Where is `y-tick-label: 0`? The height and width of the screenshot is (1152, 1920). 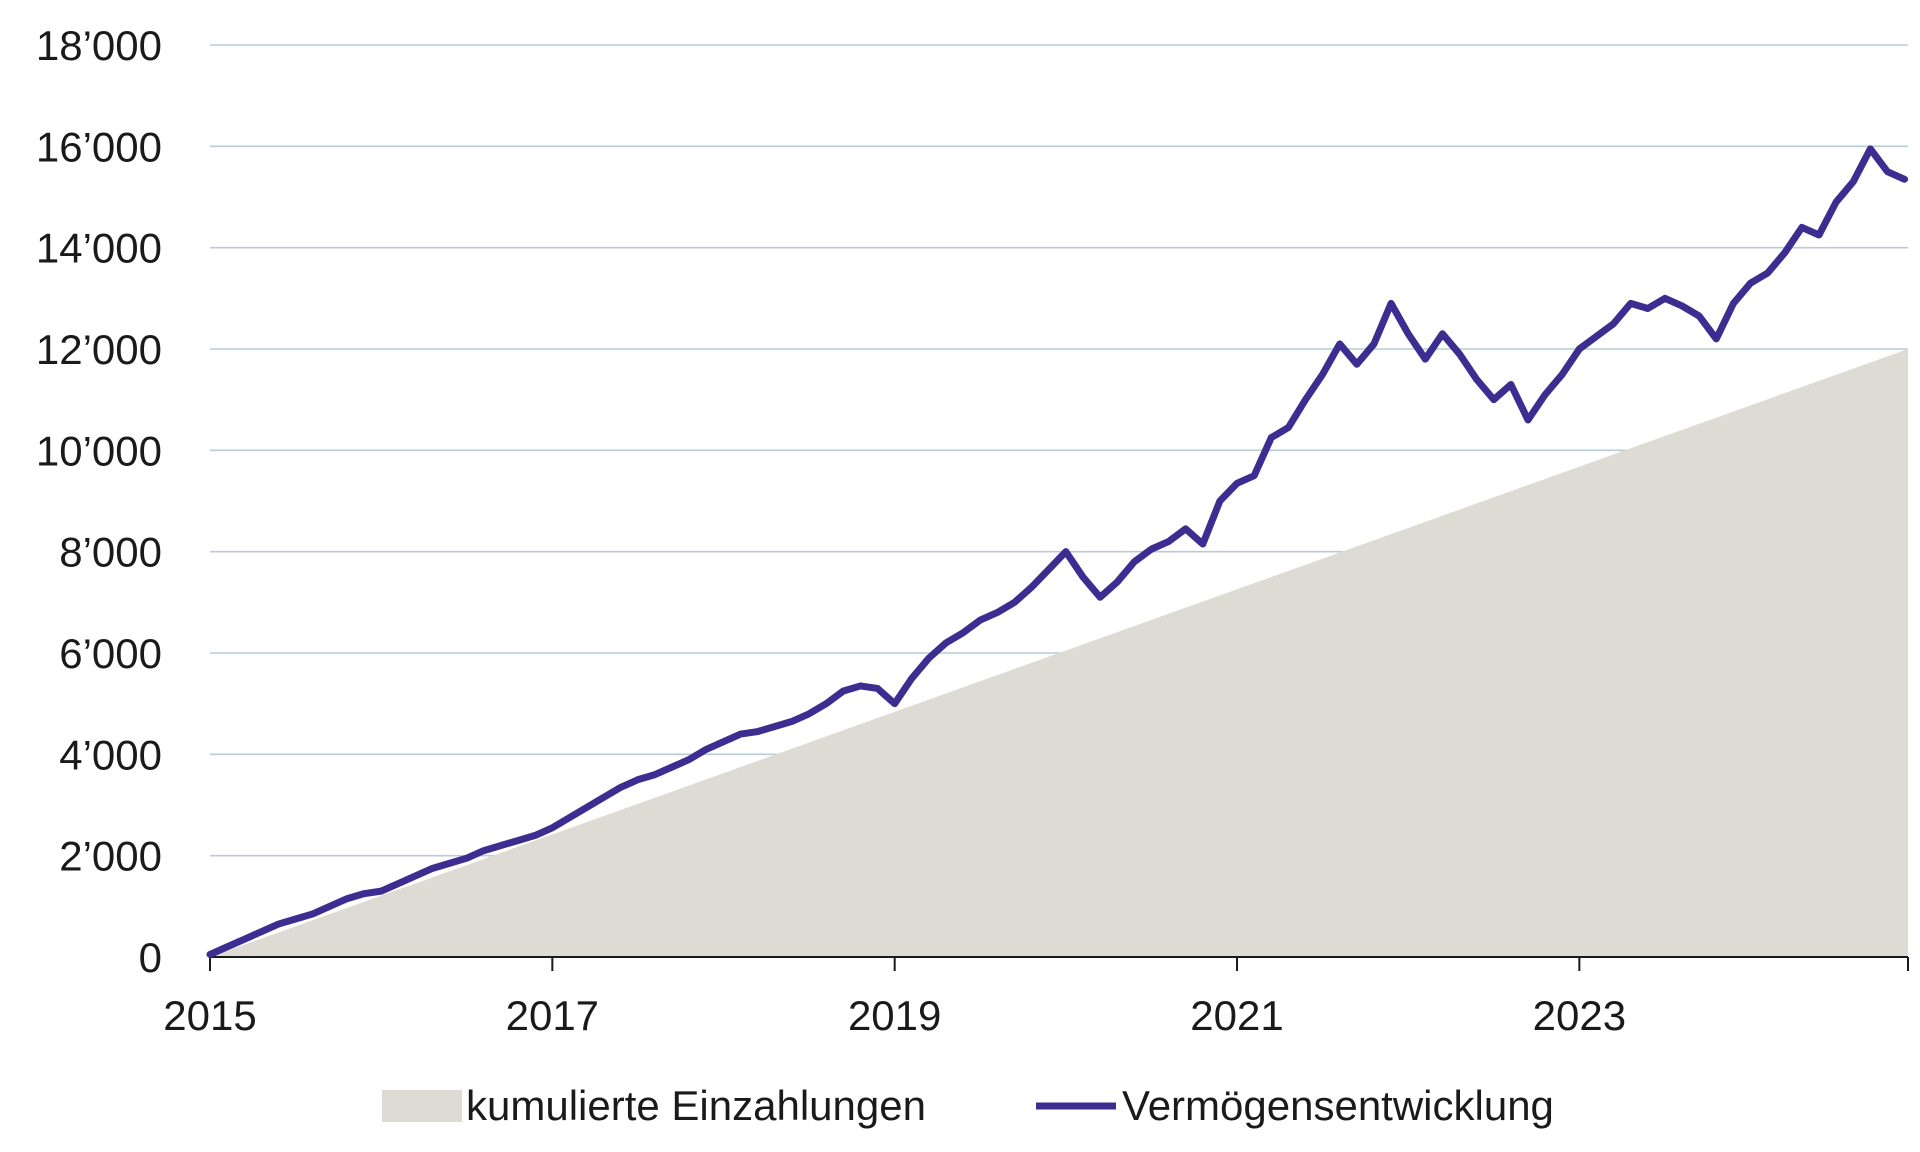
y-tick-label: 0 is located at coordinates (150, 957).